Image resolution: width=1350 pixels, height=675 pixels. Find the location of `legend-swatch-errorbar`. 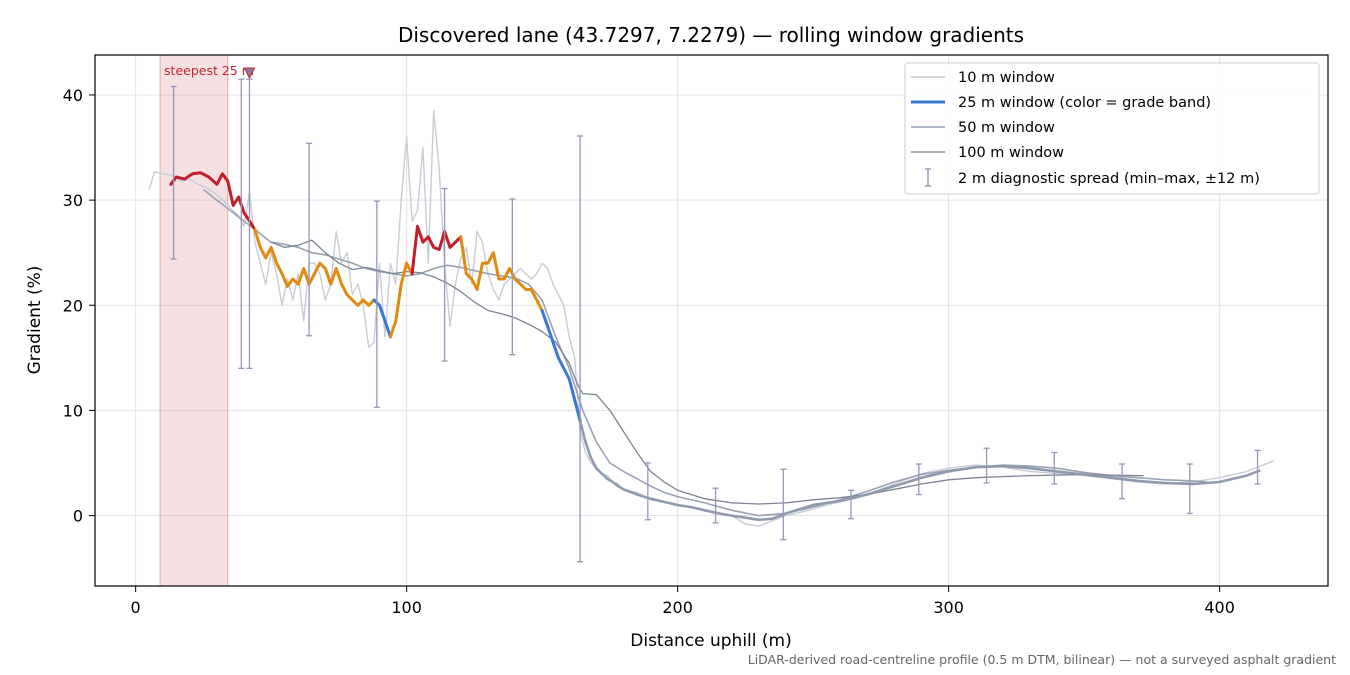

legend-swatch-errorbar is located at coordinates (928, 177).